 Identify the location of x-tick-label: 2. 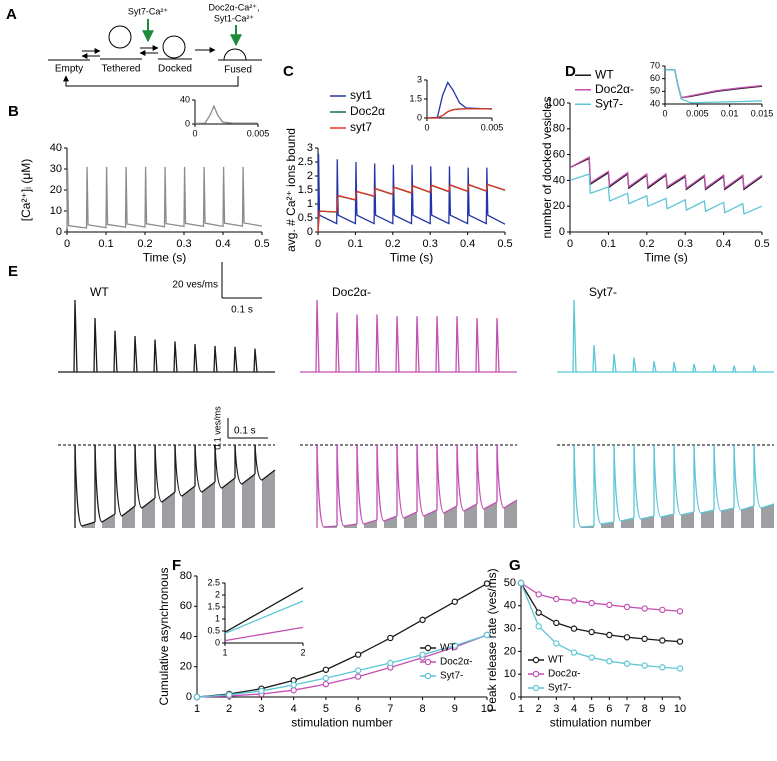
(539, 709).